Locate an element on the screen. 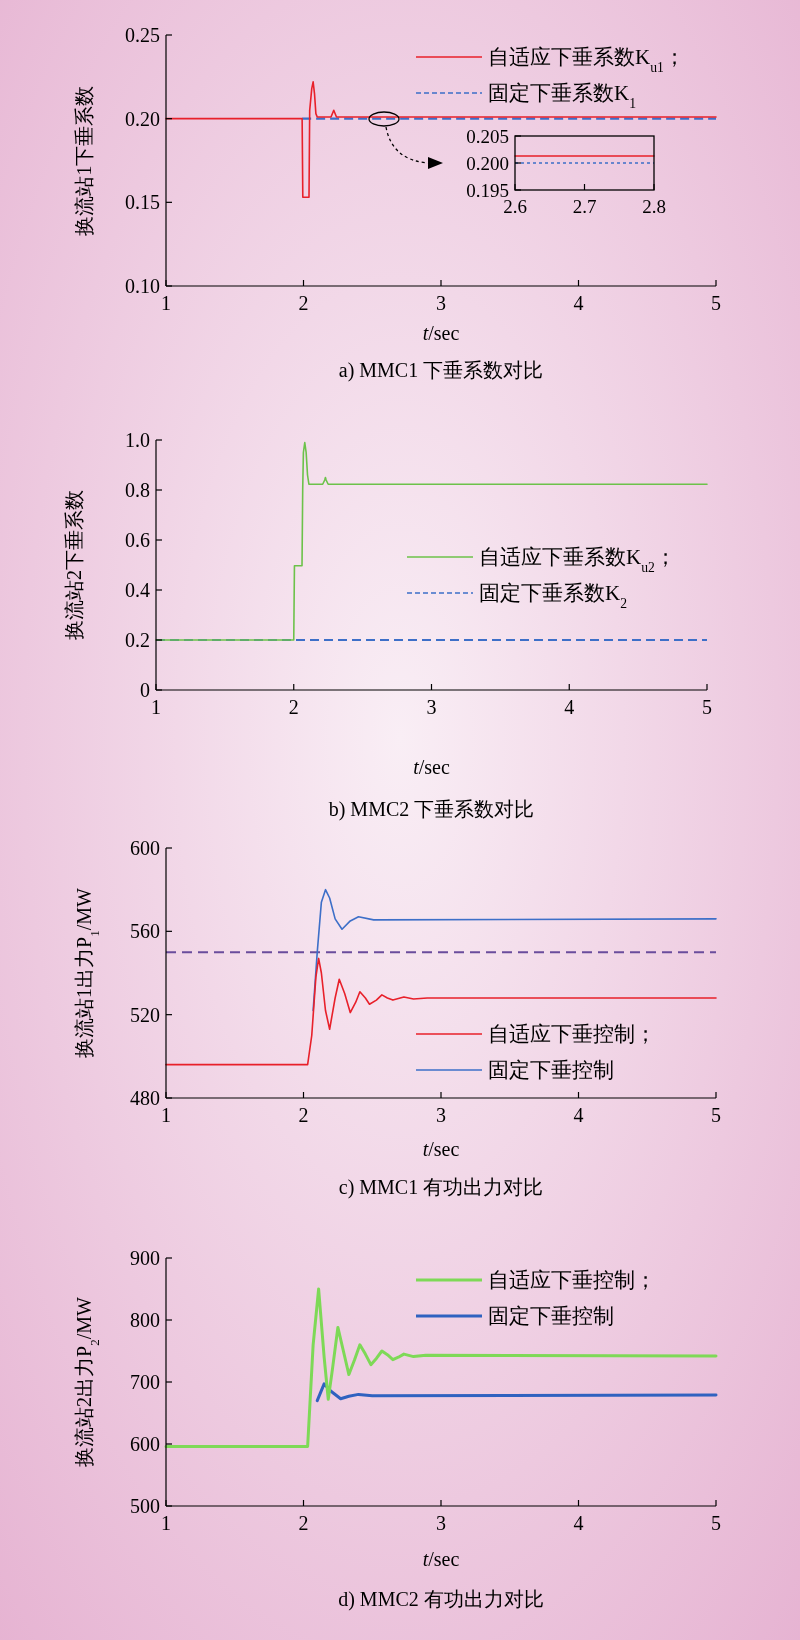 The width and height of the screenshot is (800, 1640). y-tick-label: 0.2 is located at coordinates (137, 640).